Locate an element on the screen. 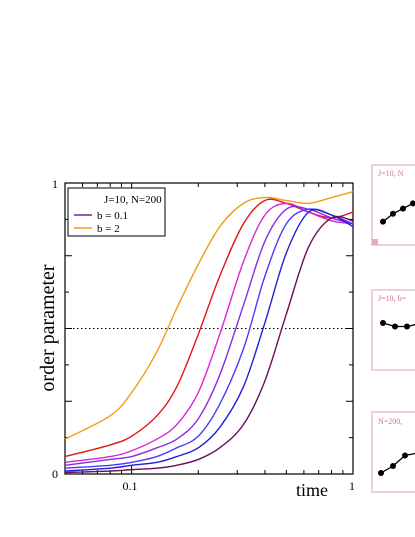 The image size is (415, 537). inset-panel-2: J=10, b= is located at coordinates (393, 330).